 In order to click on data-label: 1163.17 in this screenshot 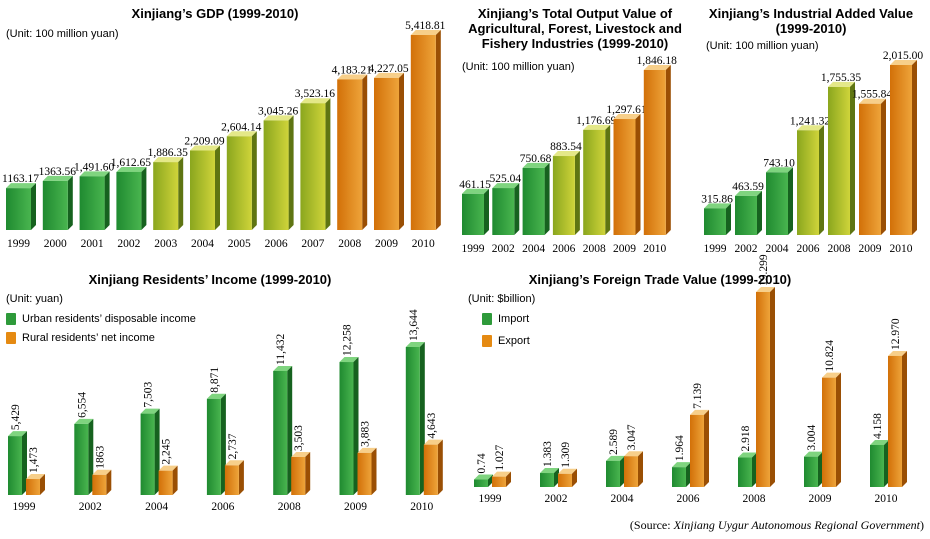, I will do `click(20, 179)`.